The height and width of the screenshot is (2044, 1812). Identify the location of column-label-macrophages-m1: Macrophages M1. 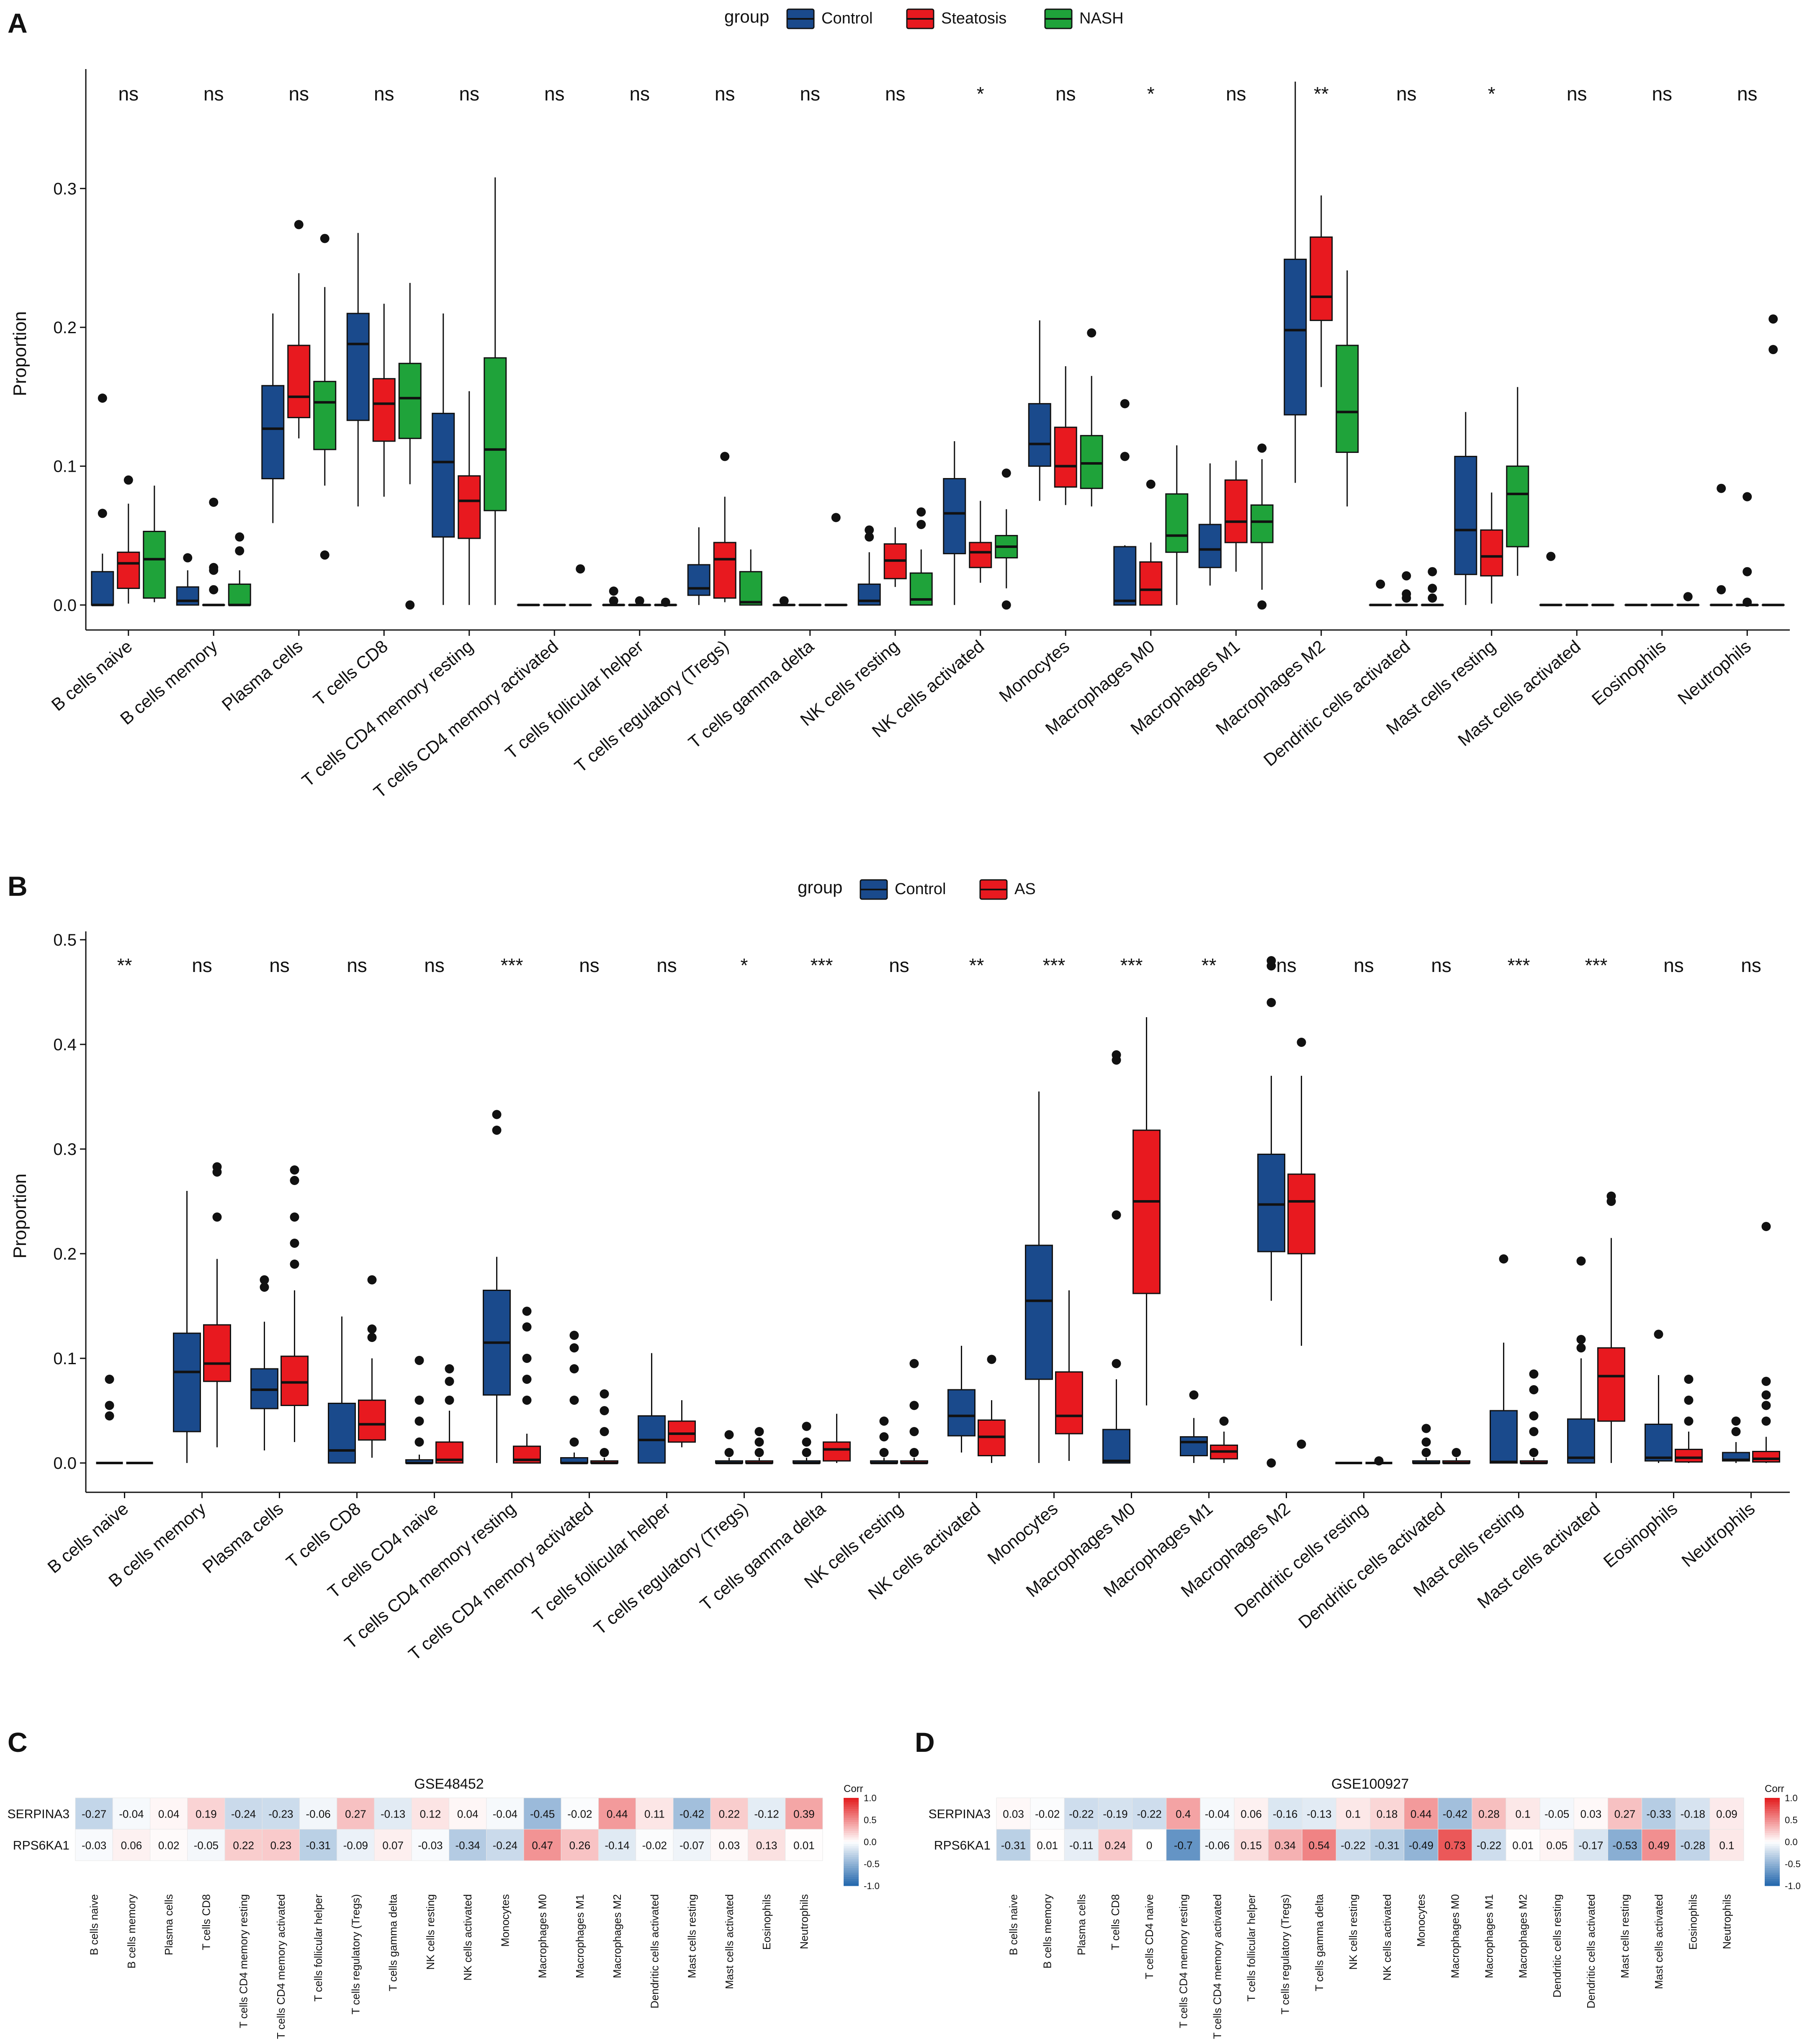
(580, 1936).